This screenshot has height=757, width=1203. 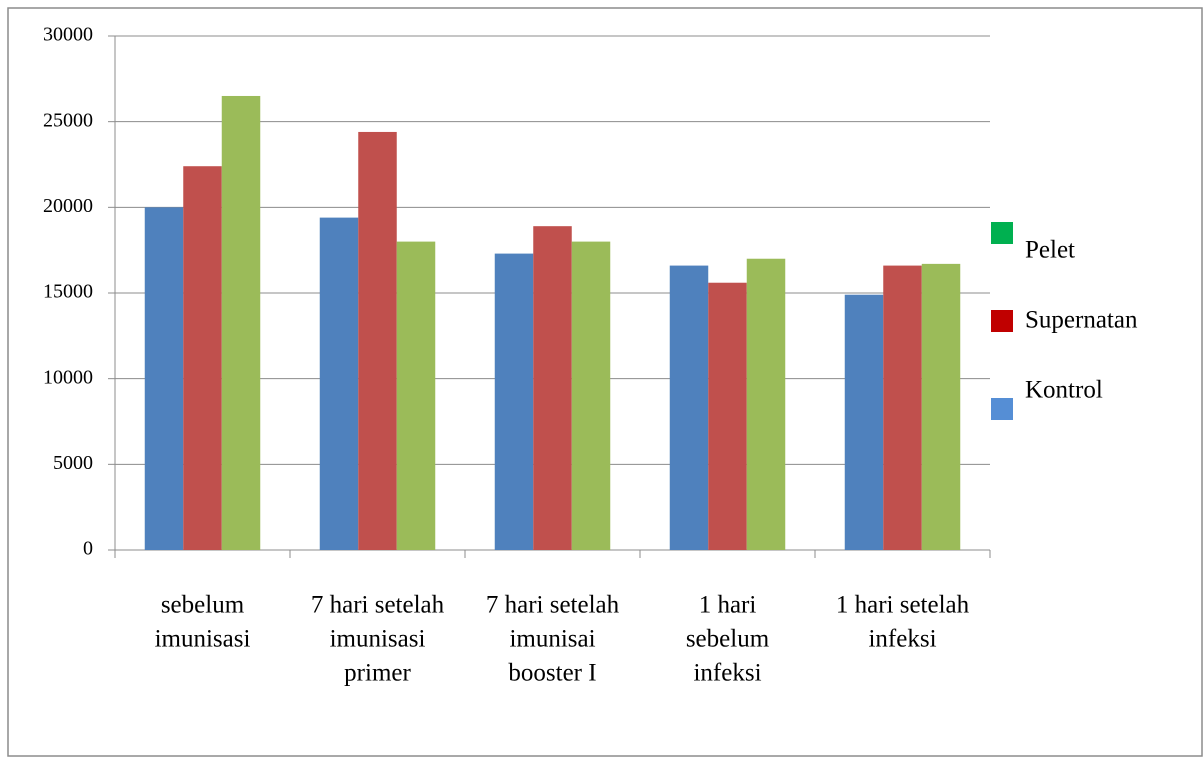 What do you see at coordinates (377, 673) in the screenshot?
I see `x-tick-label: primer` at bounding box center [377, 673].